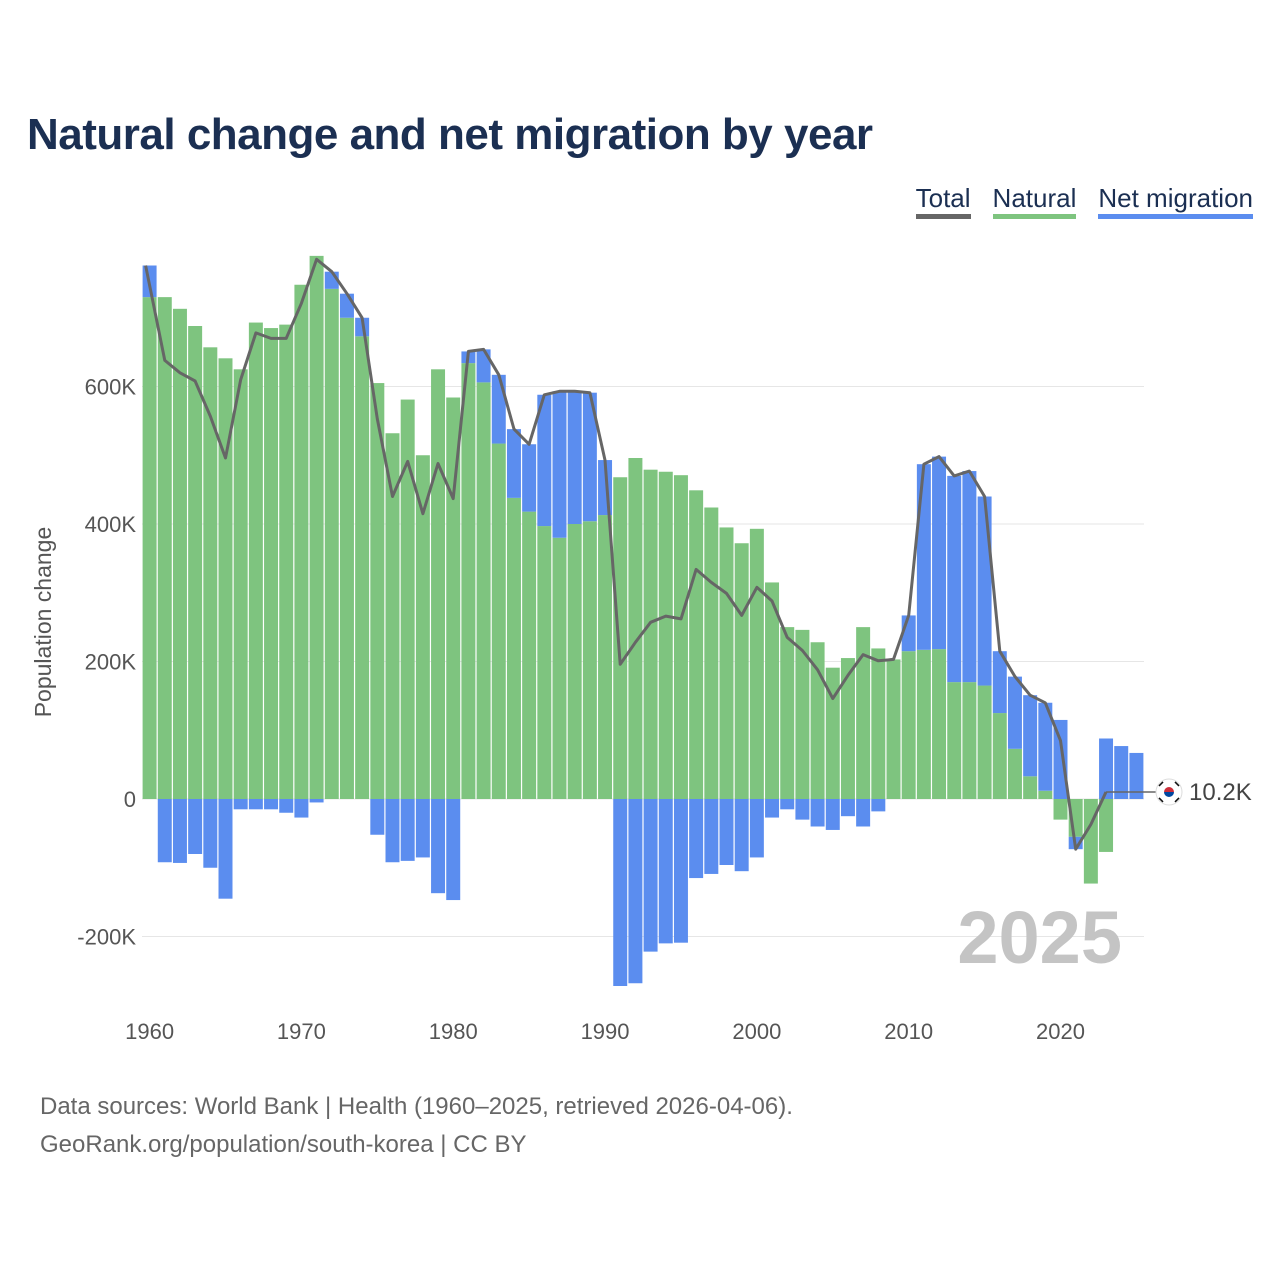 The image size is (1280, 1280). What do you see at coordinates (1084, 201) in the screenshot?
I see `legend: Total Natural Net migration` at bounding box center [1084, 201].